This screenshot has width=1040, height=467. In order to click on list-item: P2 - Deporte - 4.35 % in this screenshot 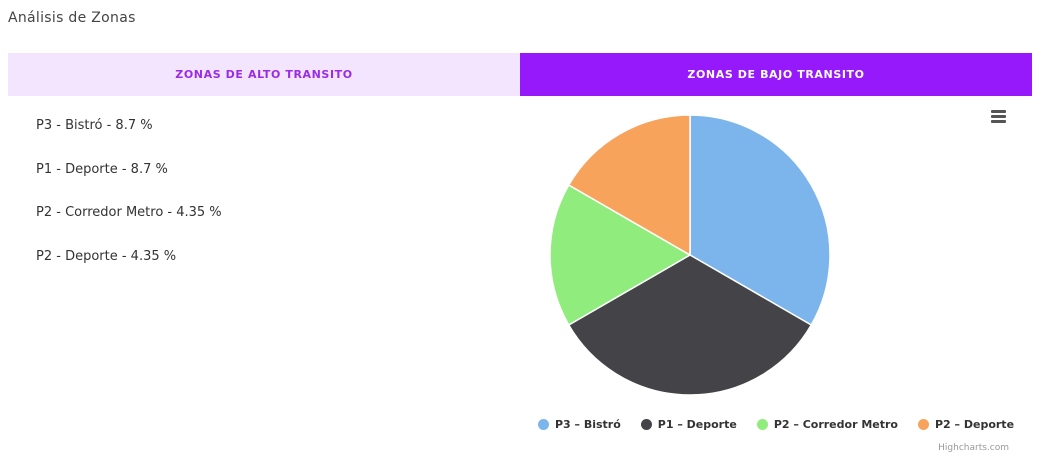, I will do `click(106, 256)`.